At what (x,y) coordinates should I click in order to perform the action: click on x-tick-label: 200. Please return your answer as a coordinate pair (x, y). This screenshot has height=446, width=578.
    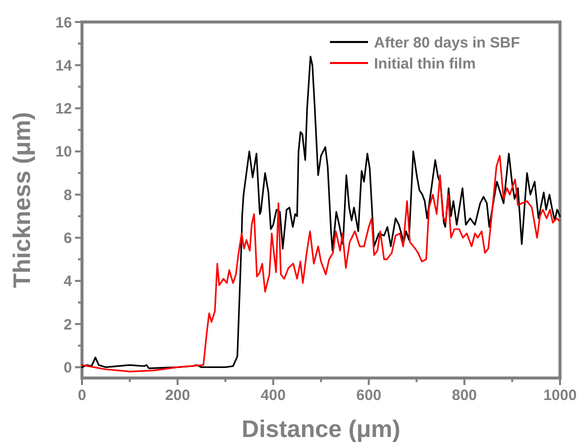
    Looking at the image, I should click on (177, 395).